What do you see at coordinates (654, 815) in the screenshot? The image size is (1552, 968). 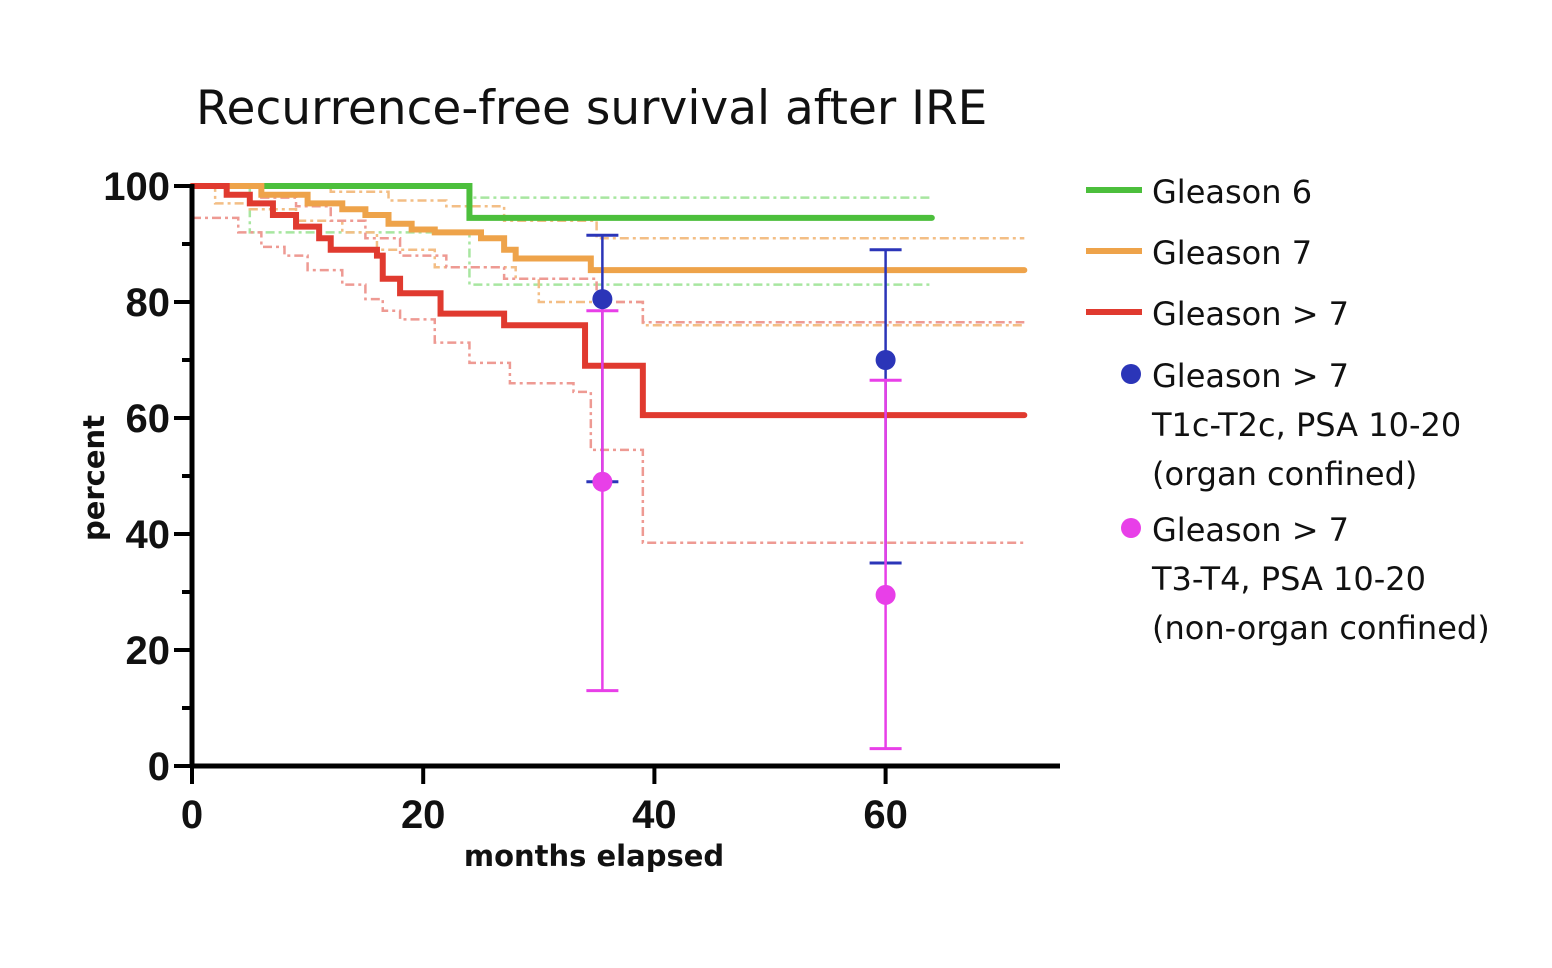 I see `x-tick-label: 40` at bounding box center [654, 815].